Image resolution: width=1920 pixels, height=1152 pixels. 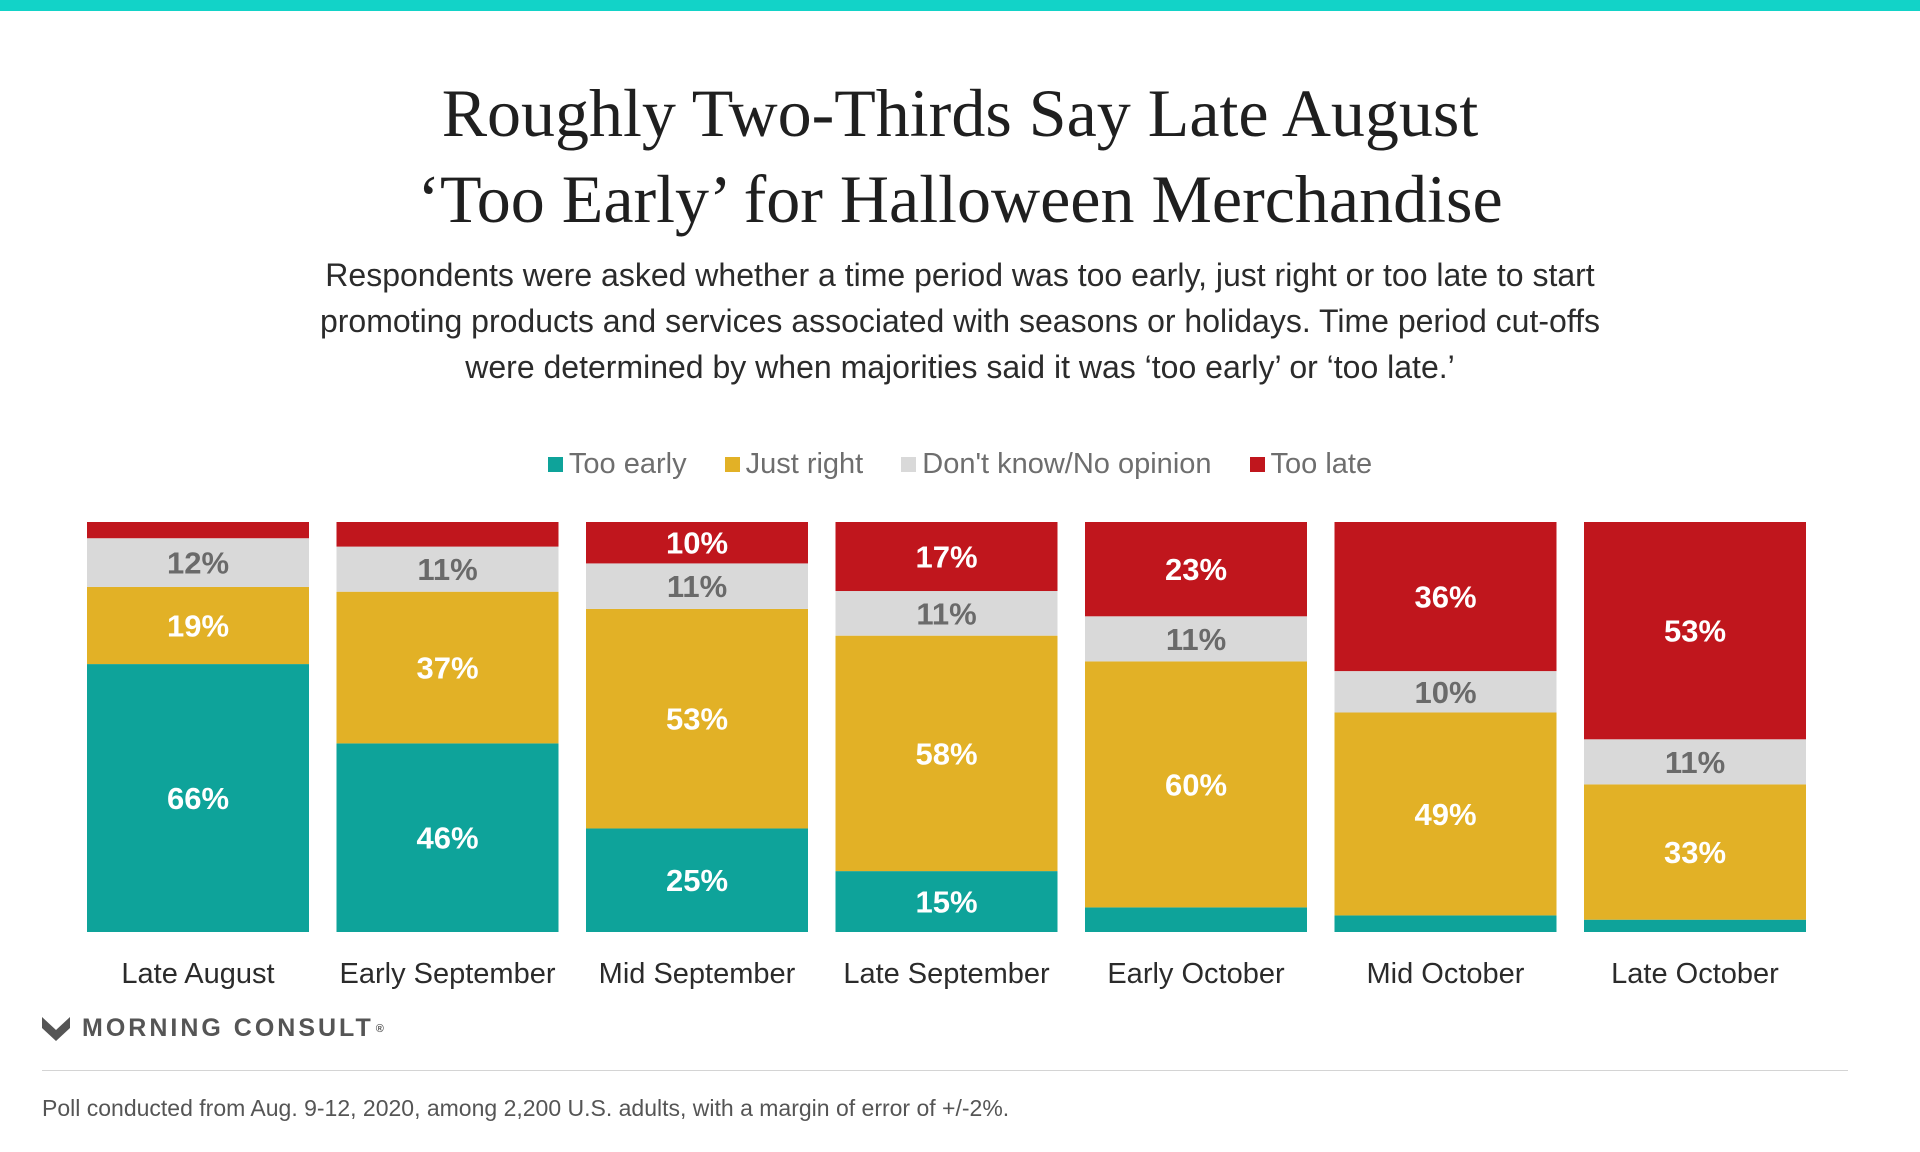 What do you see at coordinates (1321, 464) in the screenshot?
I see `legend-label-too-late: Too late` at bounding box center [1321, 464].